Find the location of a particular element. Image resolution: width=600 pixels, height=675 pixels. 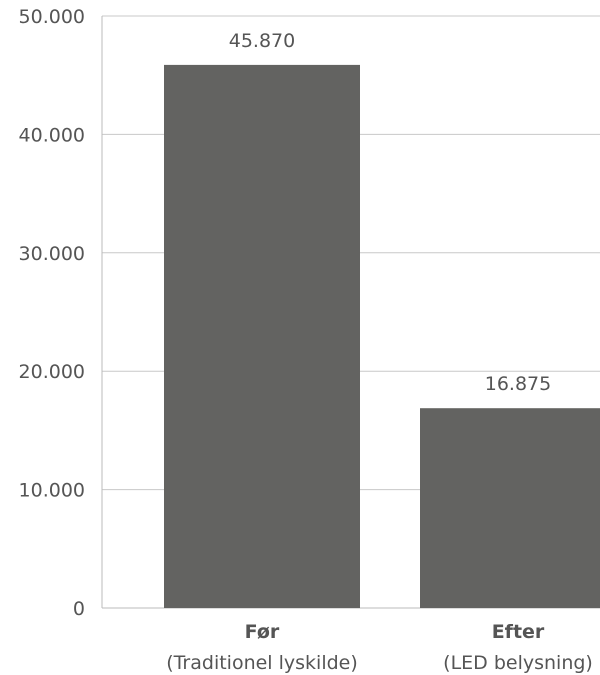

x-category-sublabel: (Traditionel lyskilde) is located at coordinates (262, 663).